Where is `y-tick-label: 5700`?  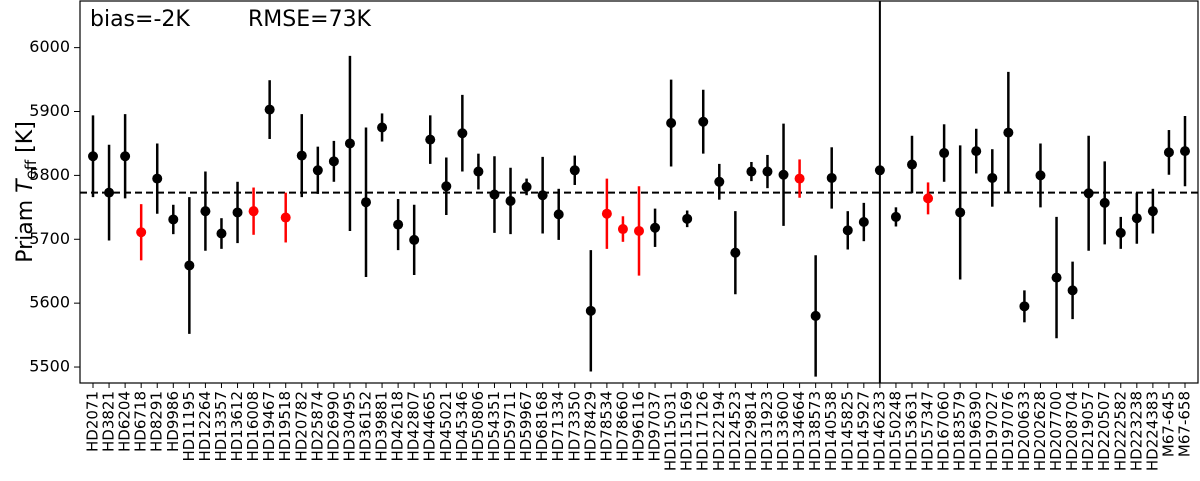
y-tick-label: 5700 is located at coordinates (49, 238).